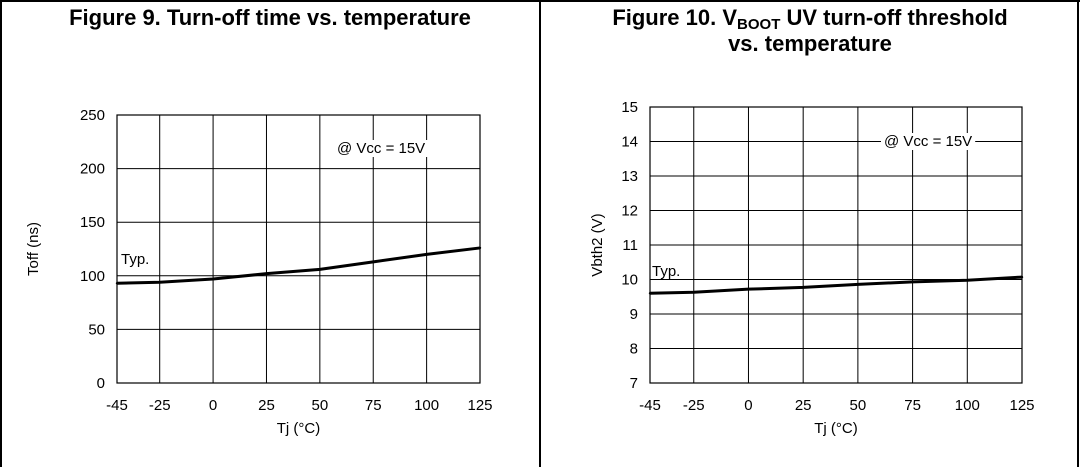  I want to click on y-axis-label: Toff (ns), so click(33, 249).